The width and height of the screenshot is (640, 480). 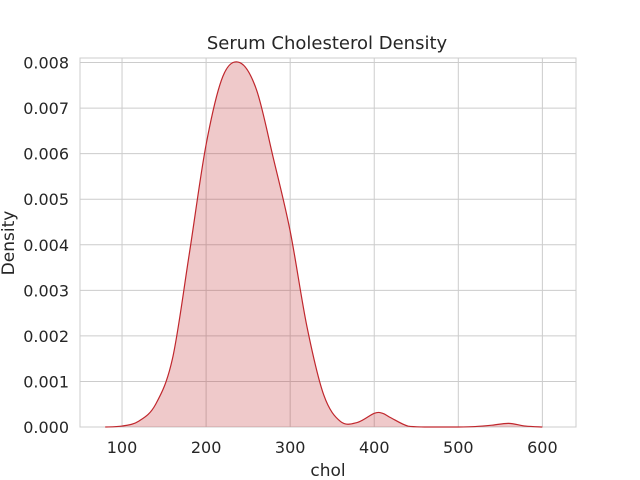 I want to click on x-tick-label: 400, so click(x=374, y=447).